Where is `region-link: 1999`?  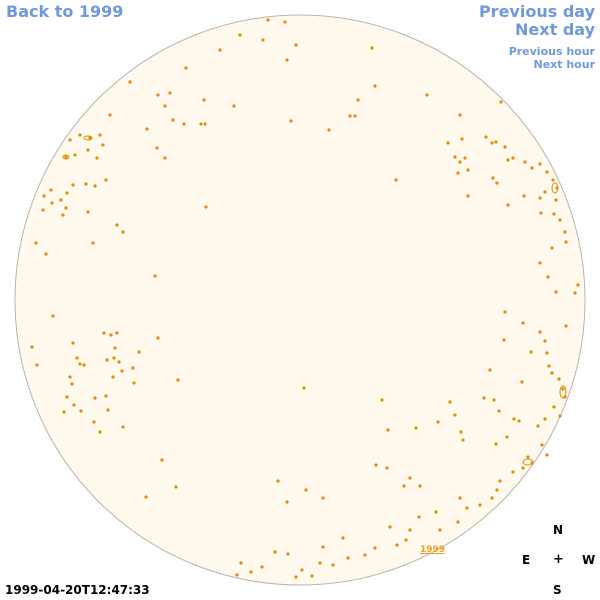 region-link: 1999 is located at coordinates (433, 550).